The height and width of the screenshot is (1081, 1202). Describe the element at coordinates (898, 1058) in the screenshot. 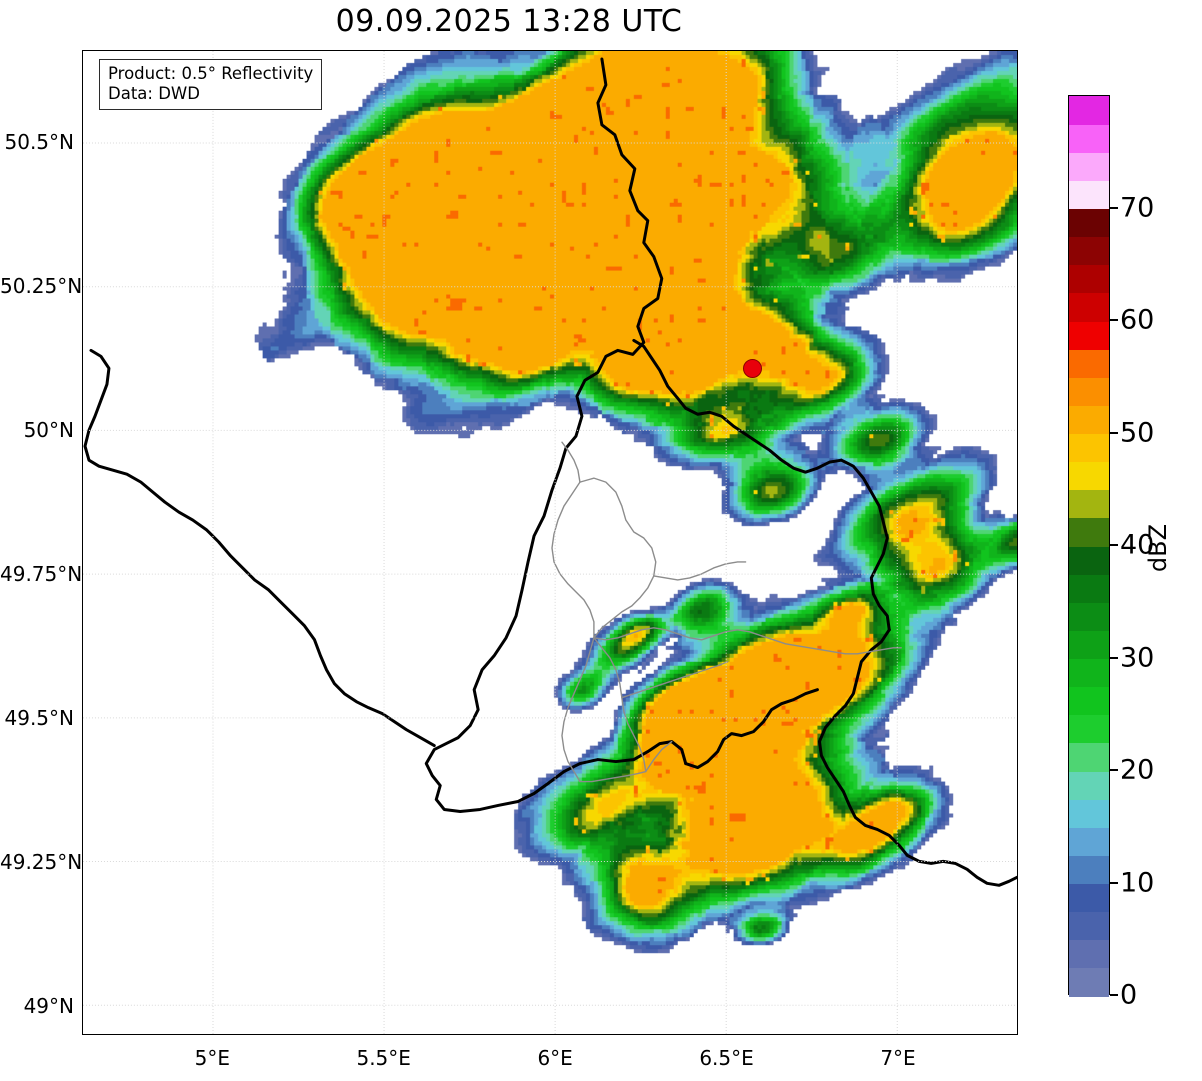

I see `x-tick-label-4: 7°E` at that location.